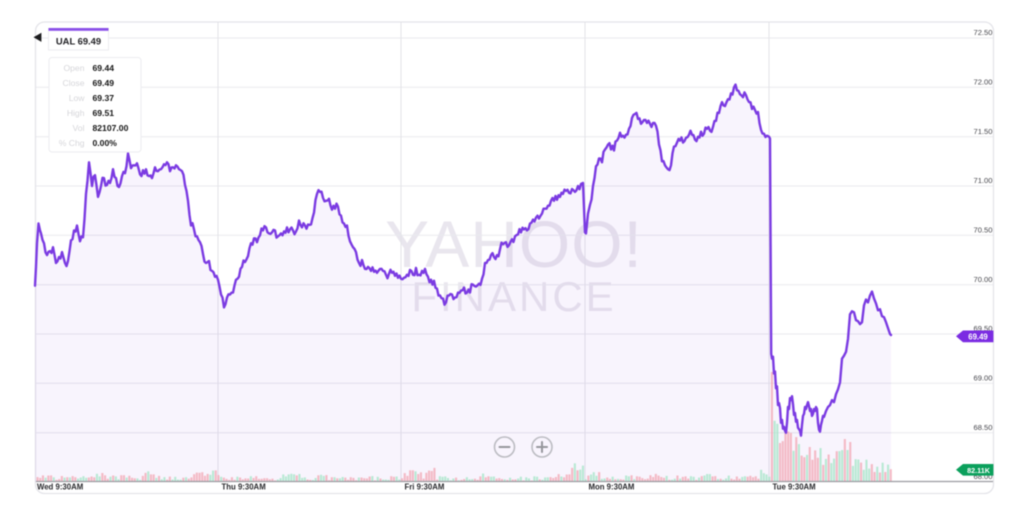 The height and width of the screenshot is (509, 1024). What do you see at coordinates (79, 128) in the screenshot?
I see `svg-text: Vol` at bounding box center [79, 128].